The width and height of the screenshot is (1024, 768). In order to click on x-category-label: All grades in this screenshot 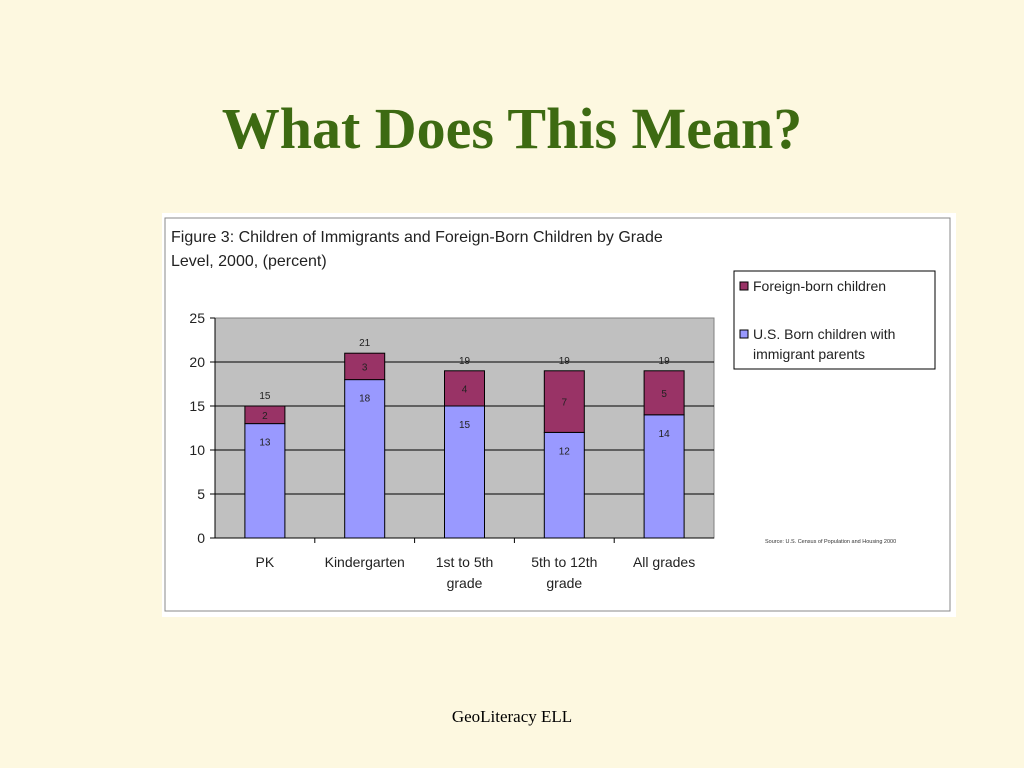, I will do `click(664, 562)`.